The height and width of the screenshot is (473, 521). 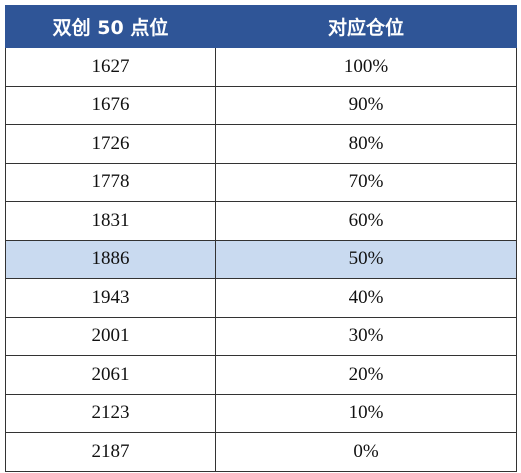 I want to click on table-cell: 1627, so click(x=110, y=67).